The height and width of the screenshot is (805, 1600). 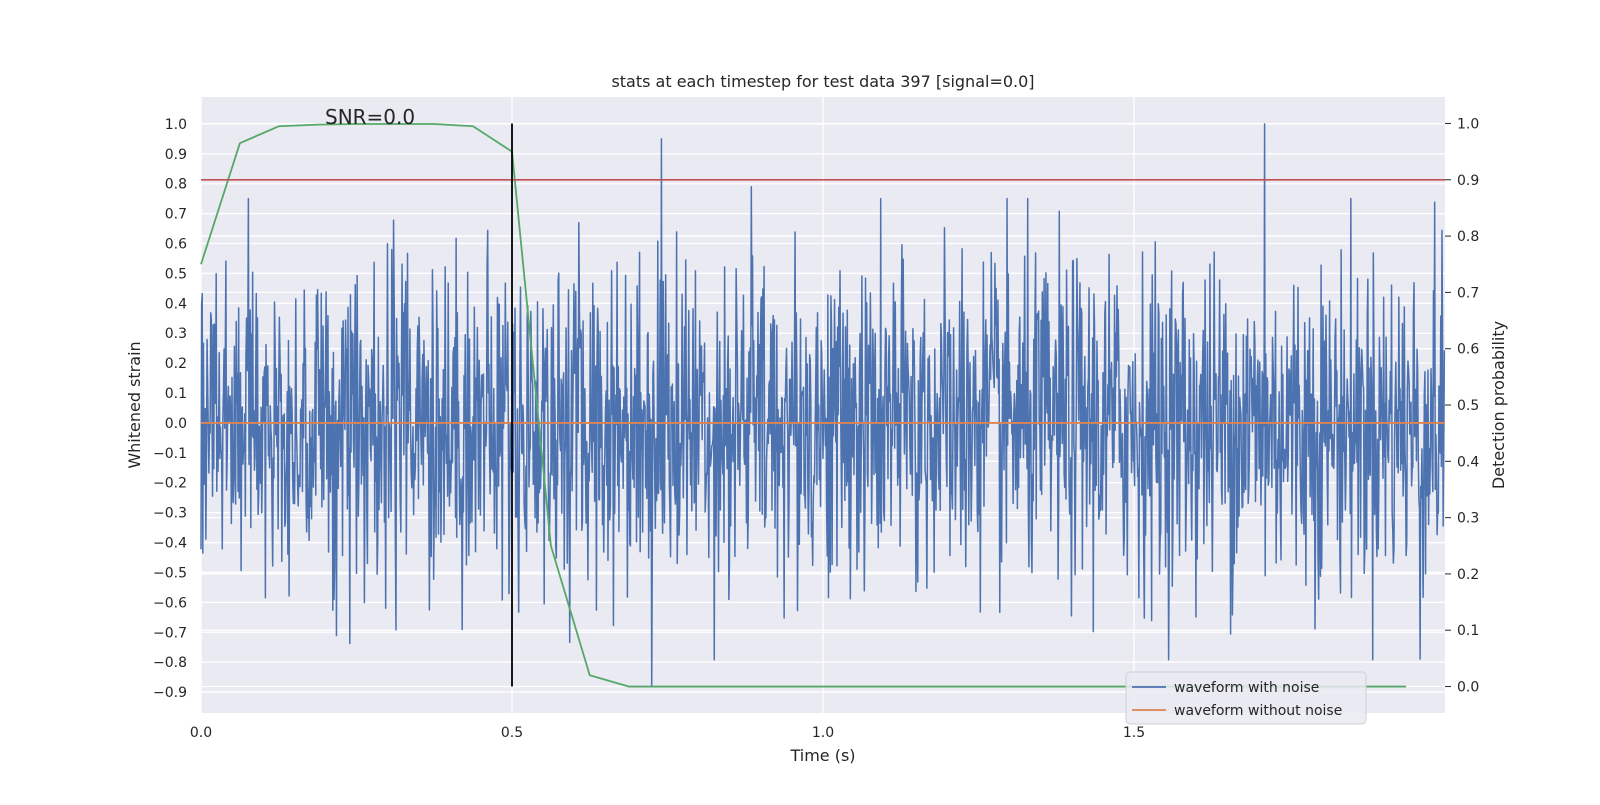 I want to click on y-tick-label-left: −0.4, so click(x=170, y=544).